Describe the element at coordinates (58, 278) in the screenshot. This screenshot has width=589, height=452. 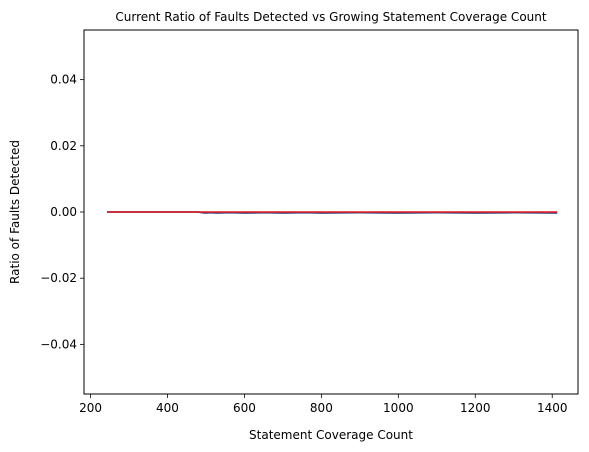
I see `y-tick-label: −0.02` at that location.